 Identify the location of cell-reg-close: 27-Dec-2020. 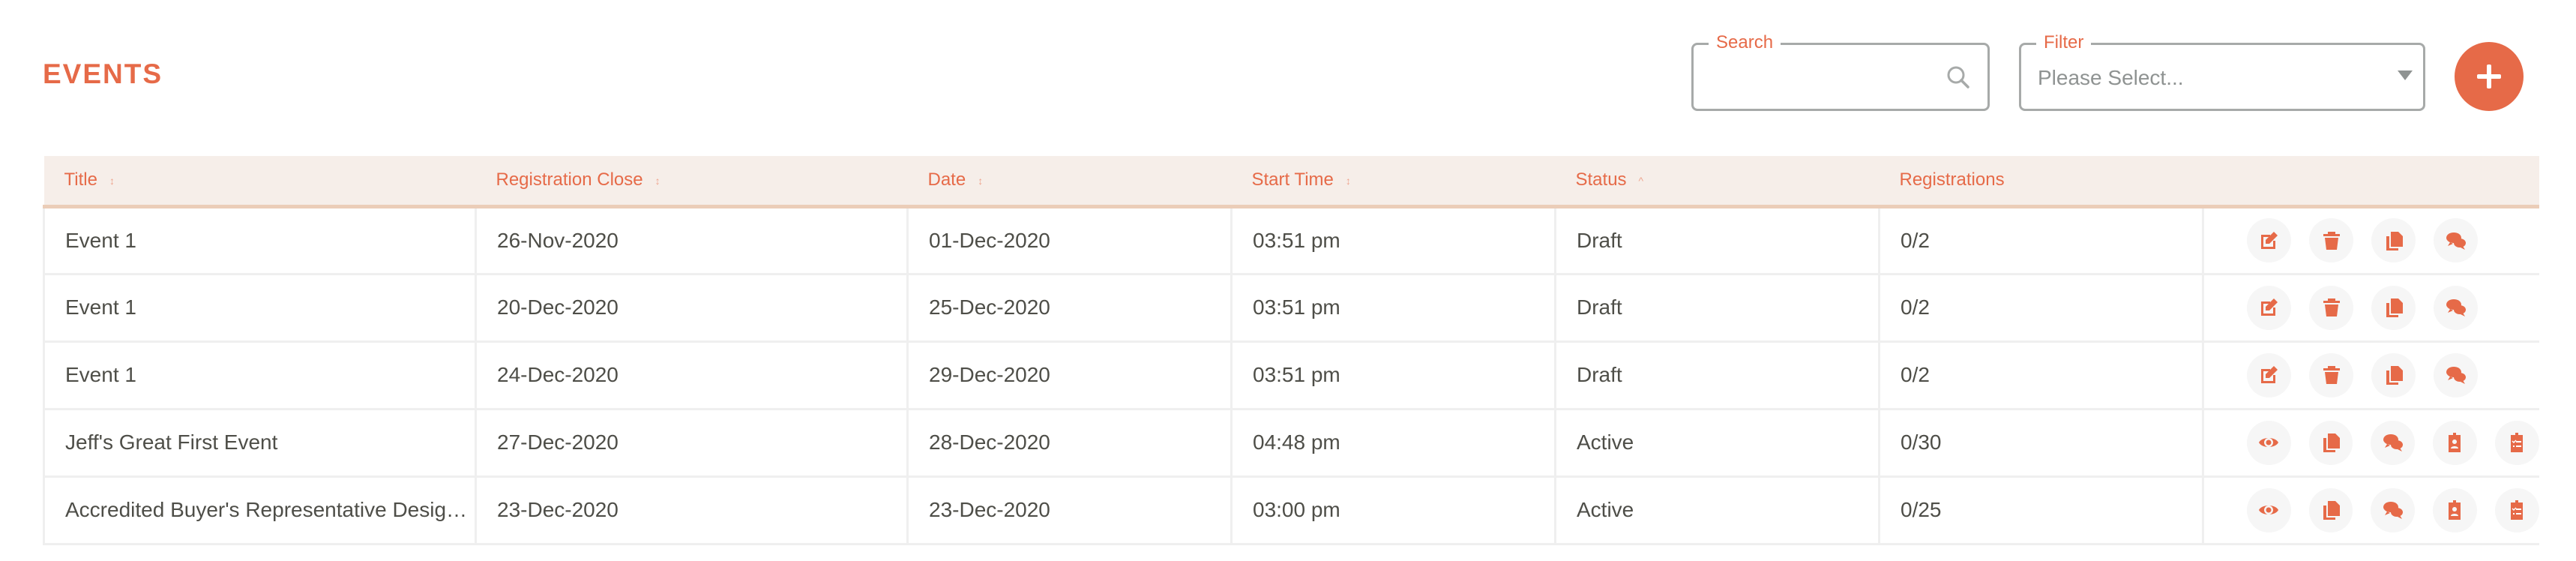
(691, 442).